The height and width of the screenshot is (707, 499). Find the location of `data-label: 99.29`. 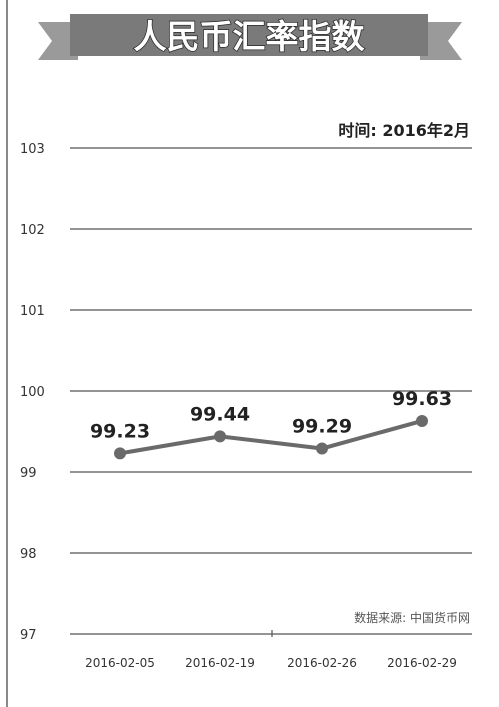

data-label: 99.29 is located at coordinates (322, 427).